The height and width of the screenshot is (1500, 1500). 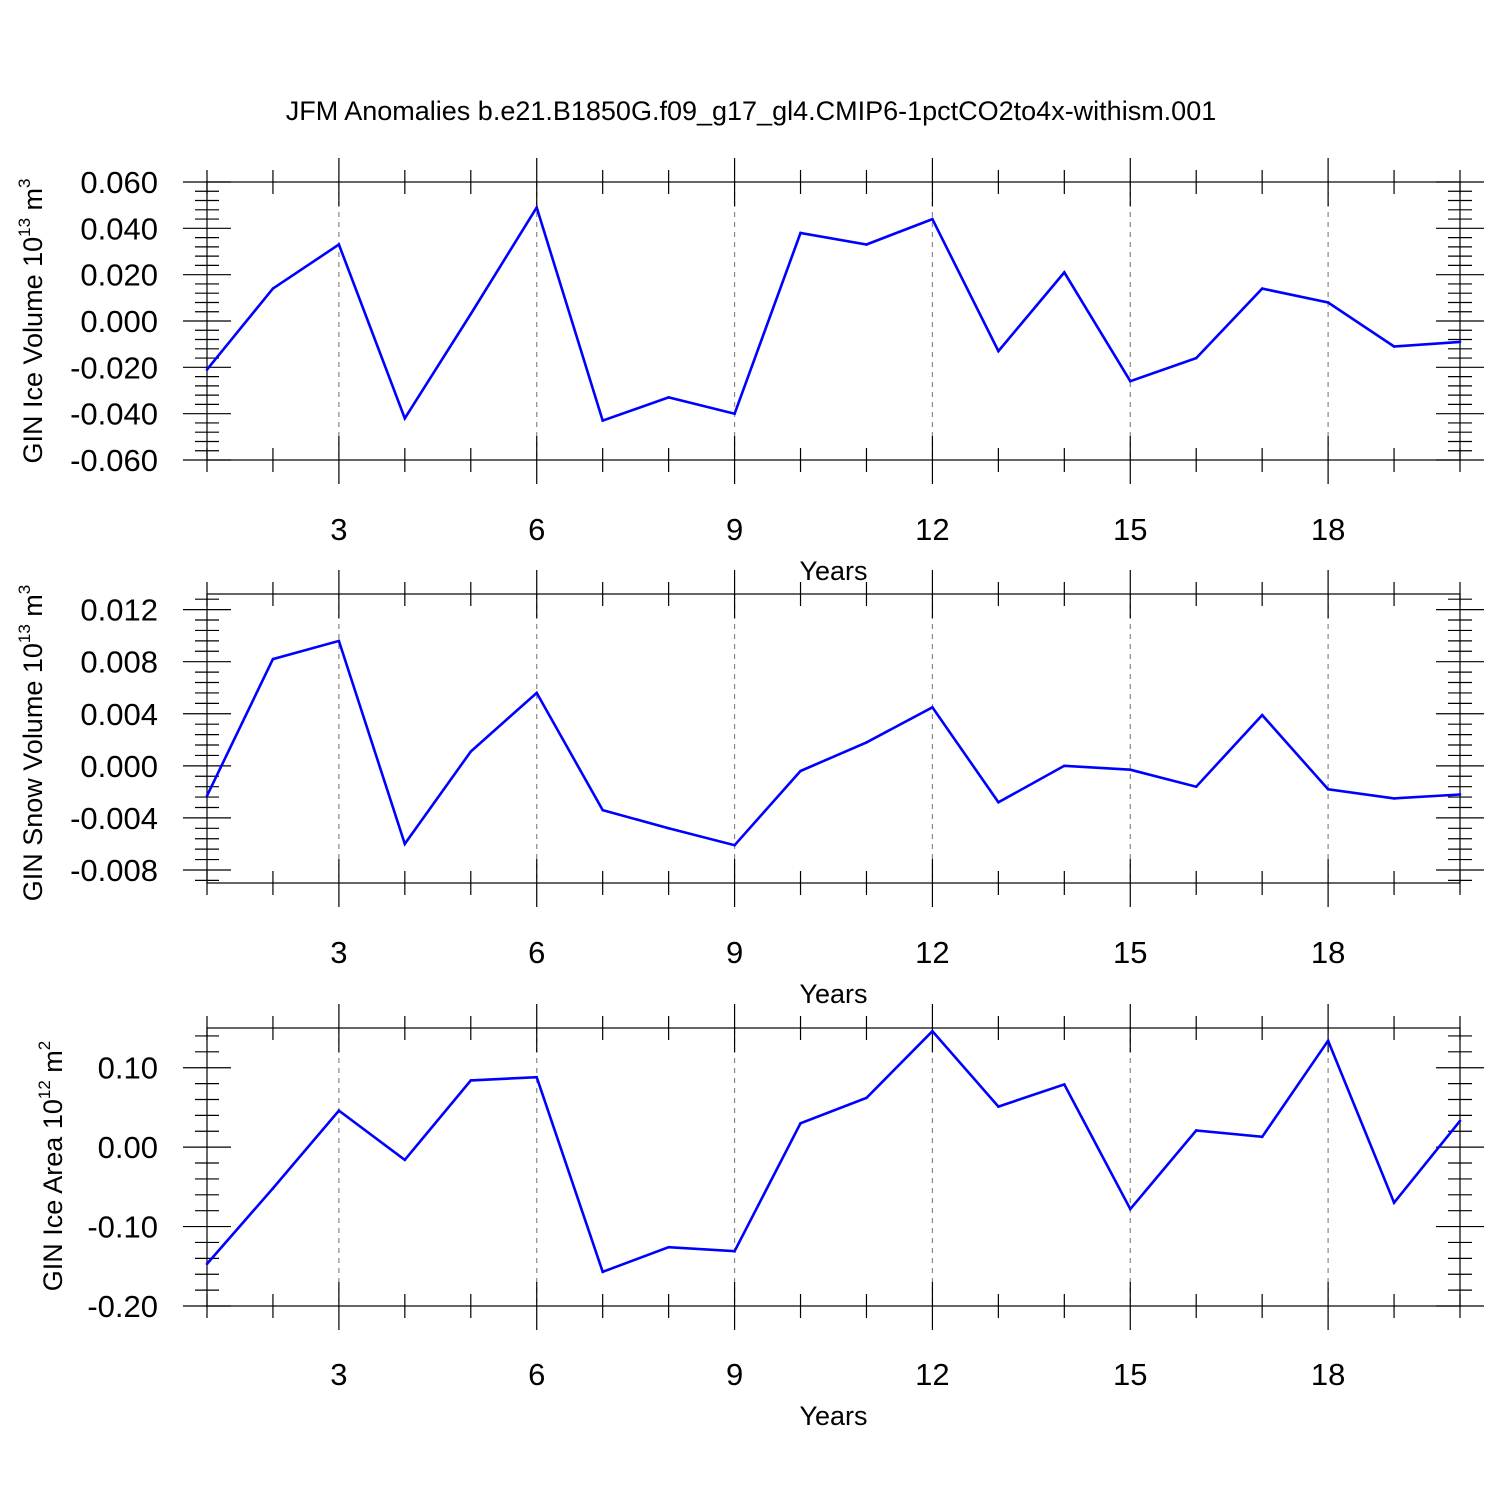 I want to click on y-tick-label: 0.020, so click(x=119, y=275).